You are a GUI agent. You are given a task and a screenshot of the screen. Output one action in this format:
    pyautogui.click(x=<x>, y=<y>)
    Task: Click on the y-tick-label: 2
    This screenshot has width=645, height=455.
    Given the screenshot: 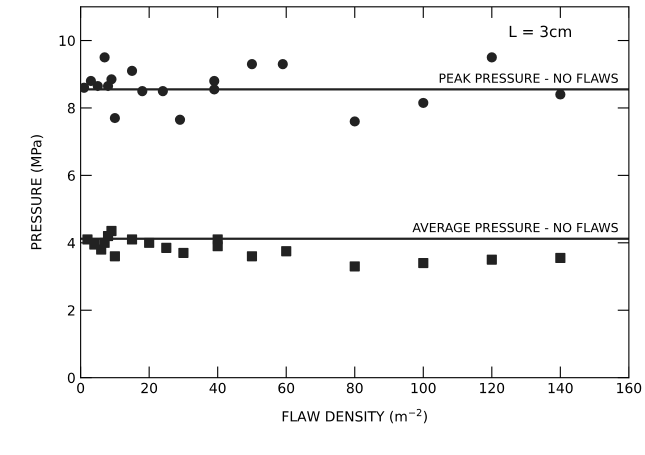 What is the action you would take?
    pyautogui.click(x=71, y=310)
    